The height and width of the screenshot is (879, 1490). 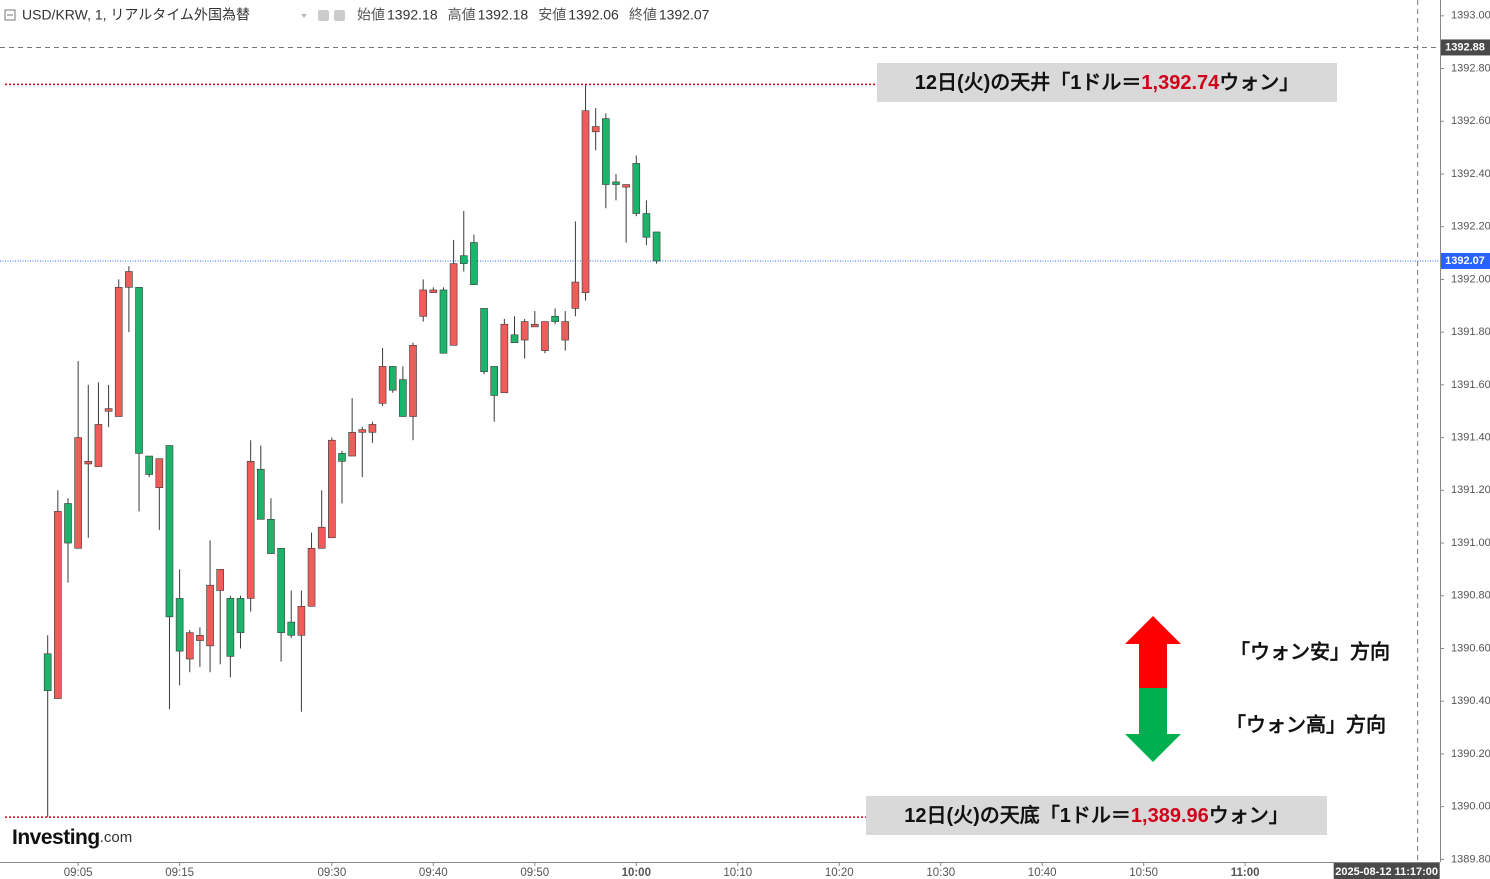 I want to click on x-tick-label: 10:00, so click(x=636, y=873).